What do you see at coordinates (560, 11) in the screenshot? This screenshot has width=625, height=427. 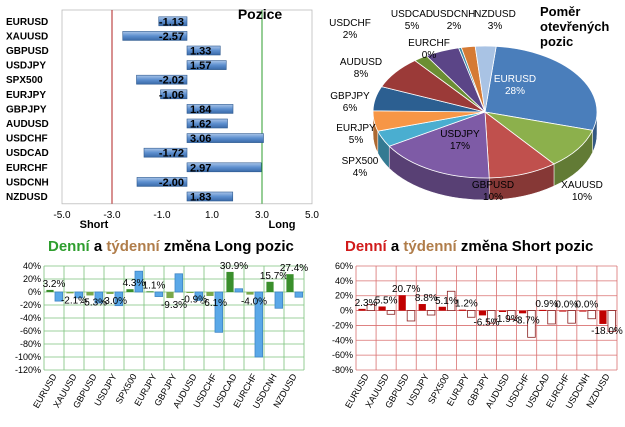 I see `pie-title-line: Poměr` at bounding box center [560, 11].